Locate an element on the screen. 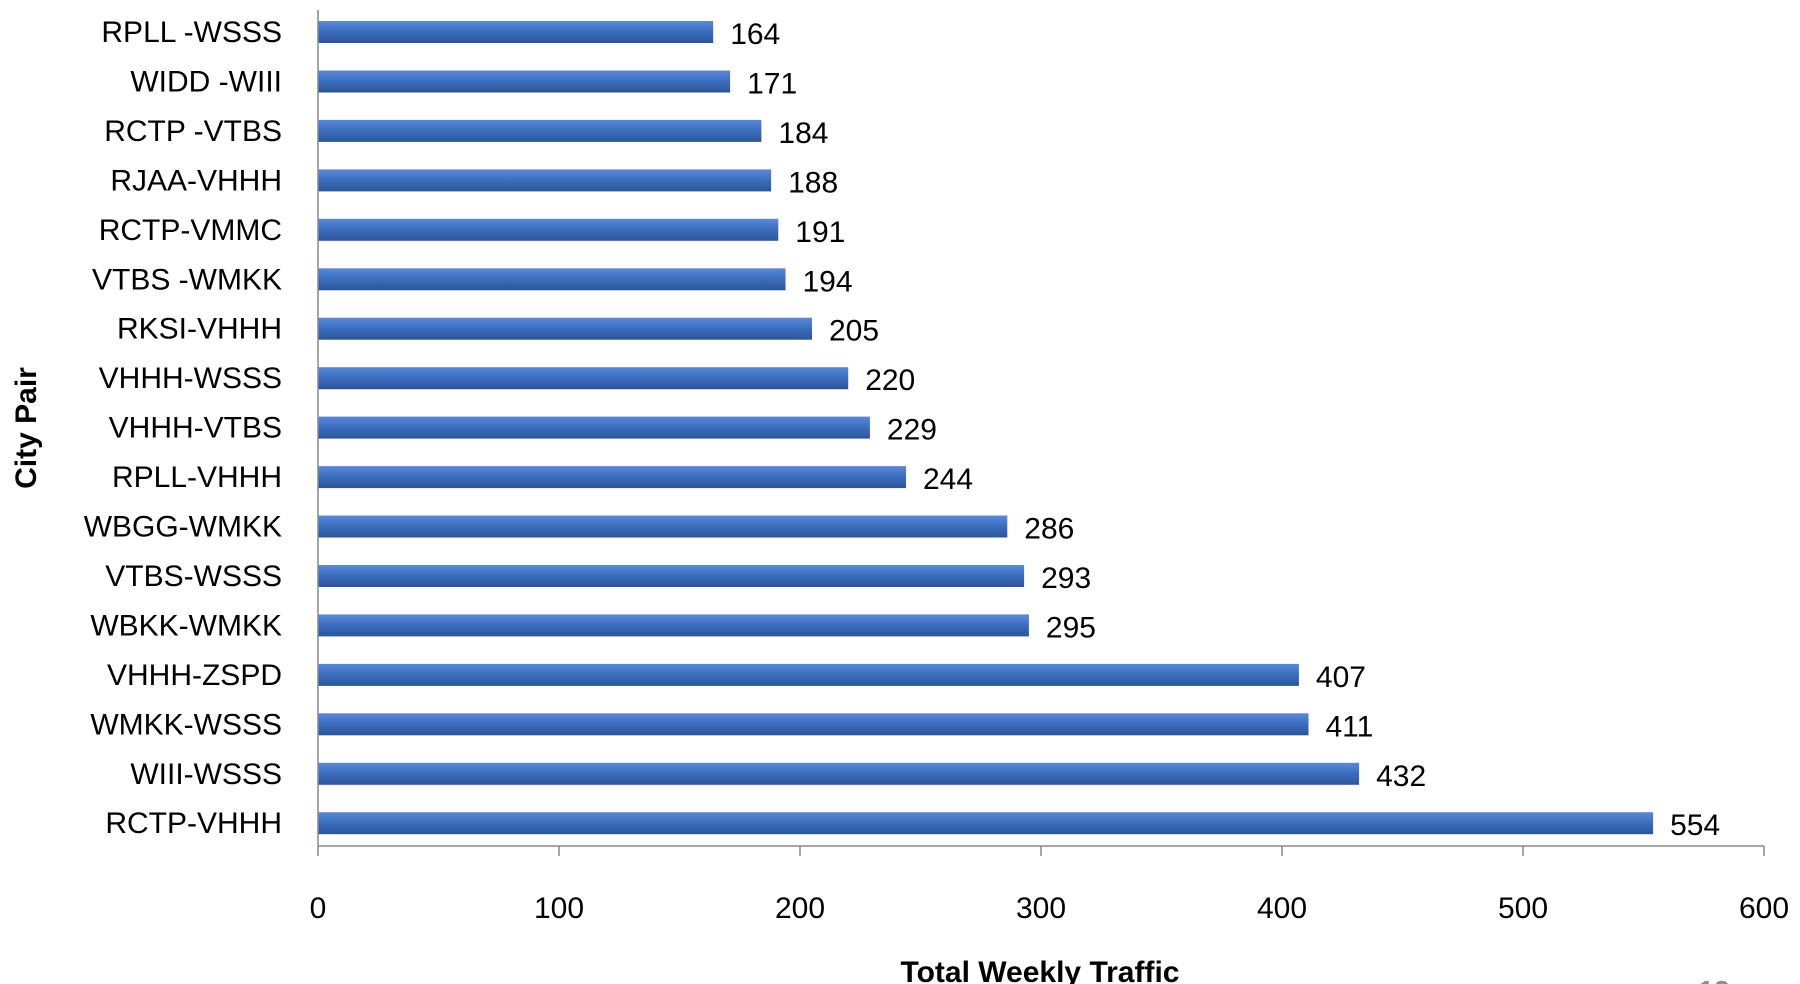  x-tick-label: 200 is located at coordinates (800, 908).